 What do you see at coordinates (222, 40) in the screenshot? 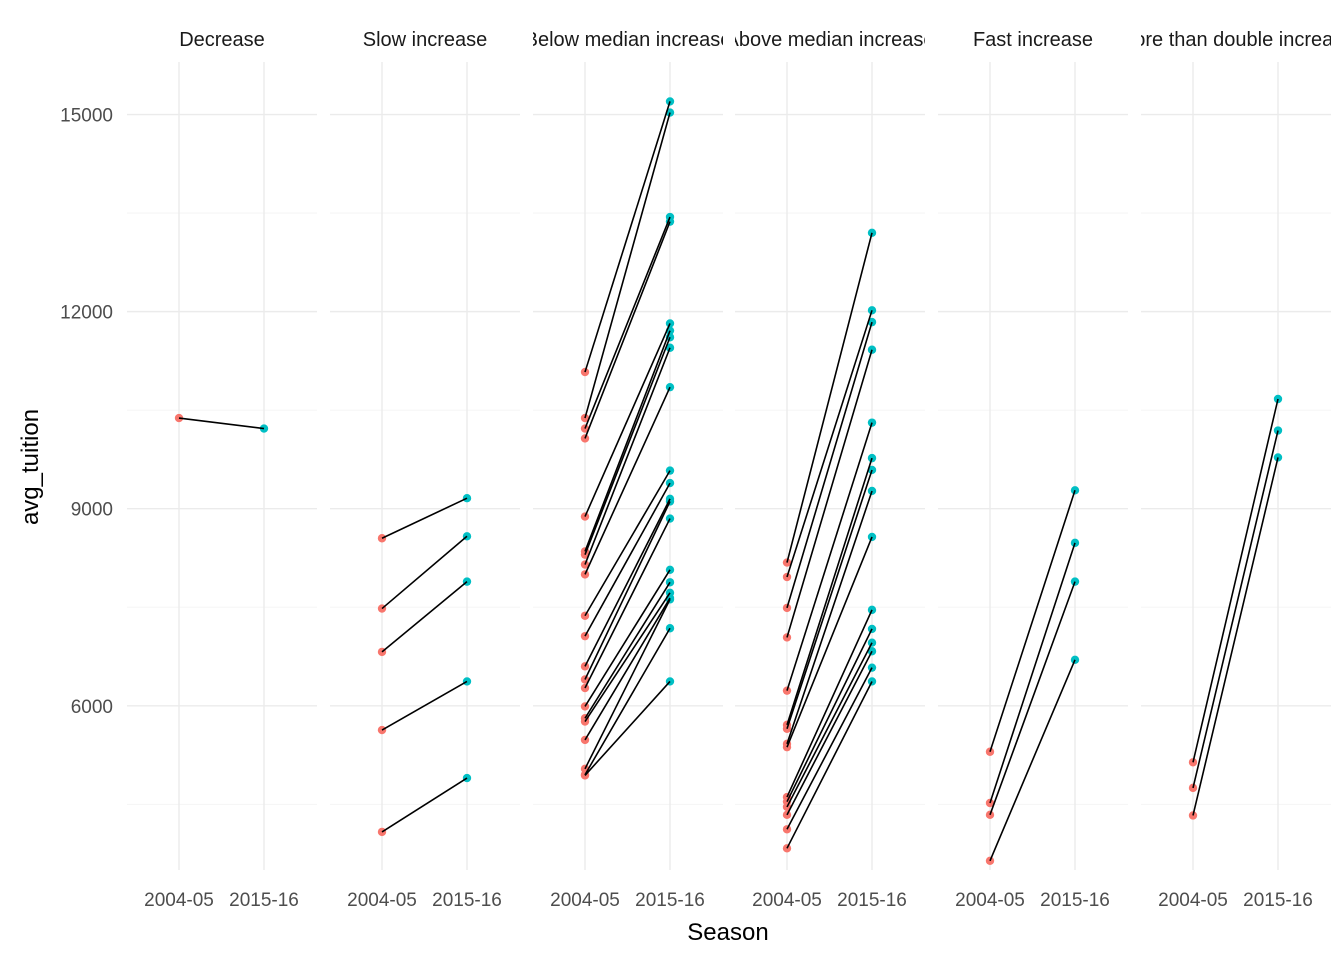
I see `facet-strip-label: Decrease` at bounding box center [222, 40].